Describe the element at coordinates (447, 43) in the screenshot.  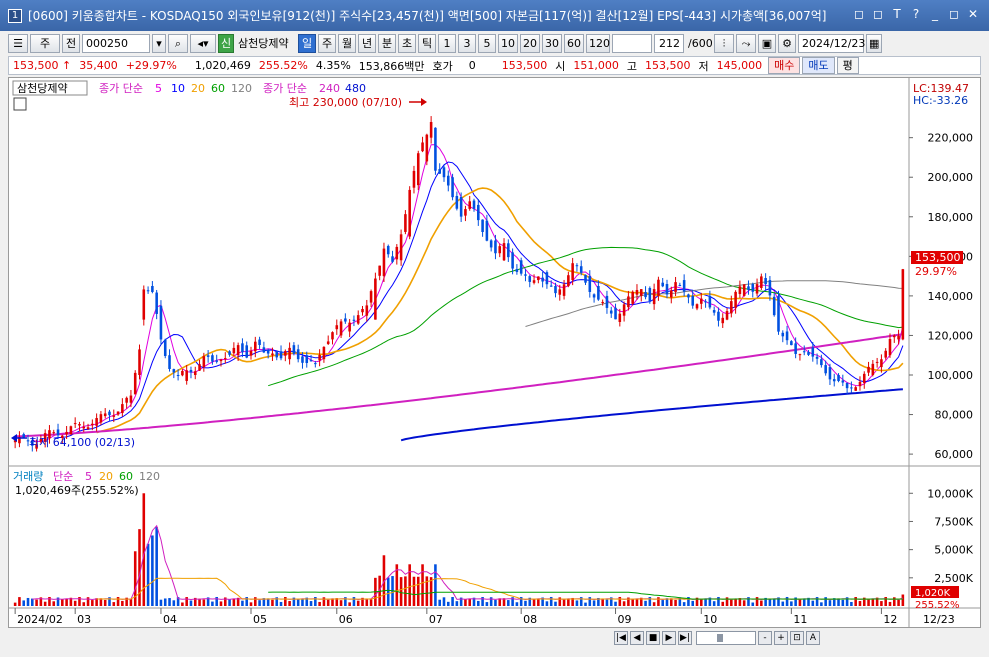
I see `interval-1: 1` at that location.